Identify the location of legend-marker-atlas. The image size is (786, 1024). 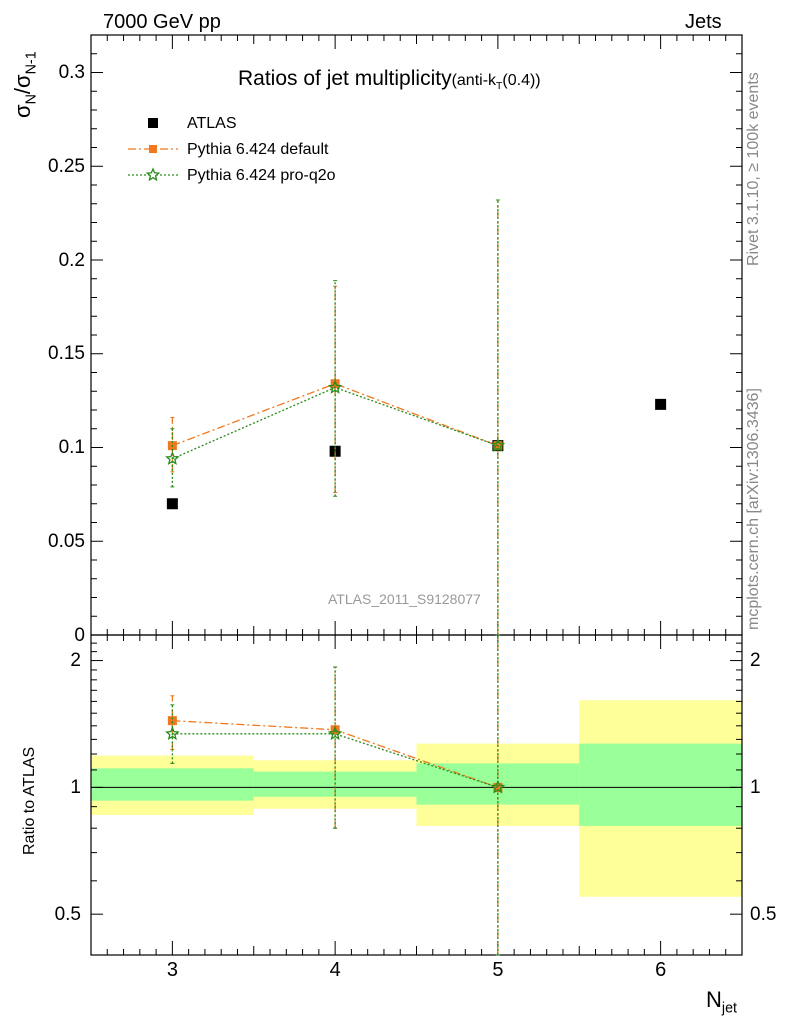
(153, 123).